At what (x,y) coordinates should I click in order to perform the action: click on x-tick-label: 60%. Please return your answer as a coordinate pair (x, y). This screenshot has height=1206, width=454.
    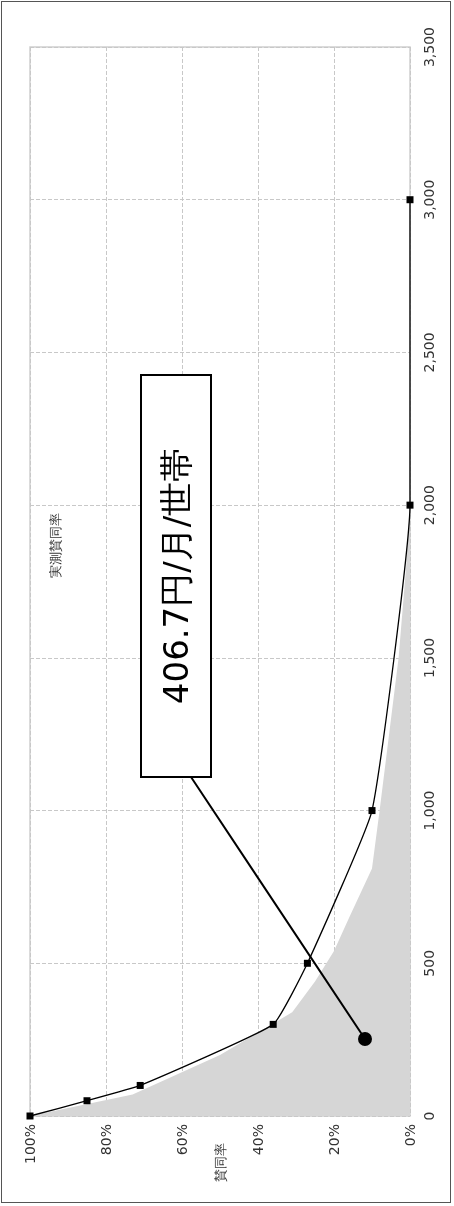
    Looking at the image, I should click on (182, 1140).